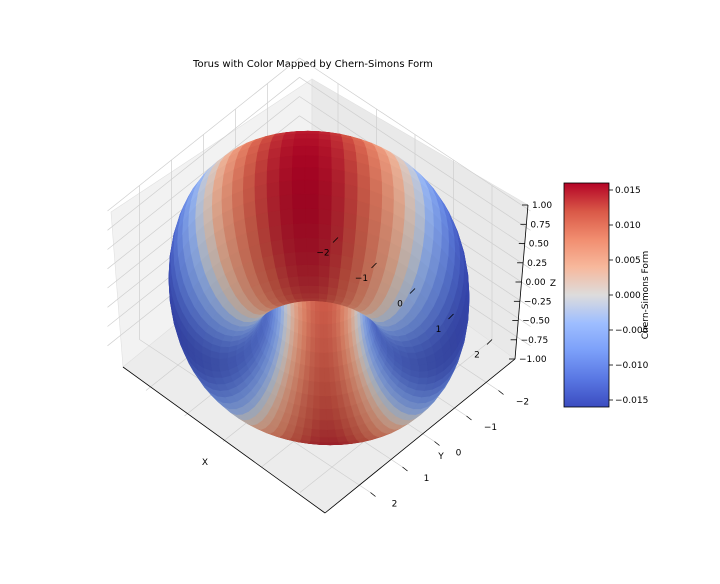  Describe the element at coordinates (533, 360) in the screenshot. I see `z-tick-label: −1.00` at that location.